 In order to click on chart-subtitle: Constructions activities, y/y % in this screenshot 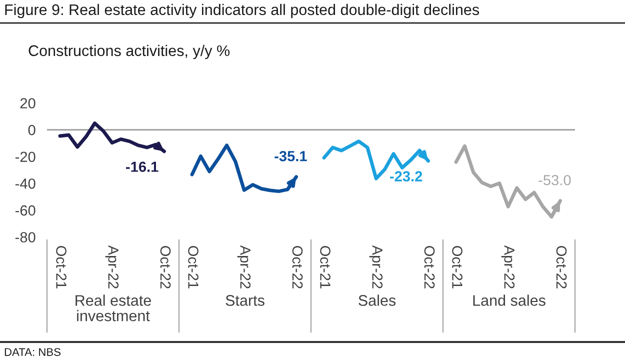, I will do `click(129, 52)`.